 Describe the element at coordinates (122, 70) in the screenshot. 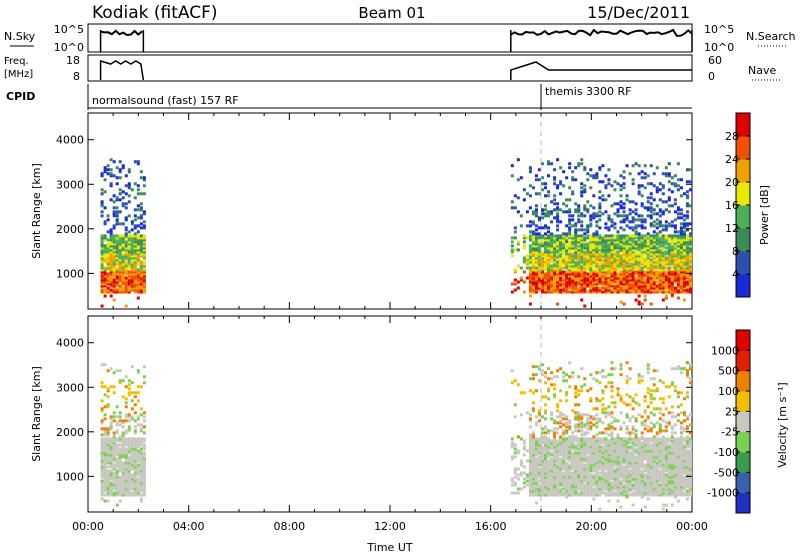

I see `freq-trace` at that location.